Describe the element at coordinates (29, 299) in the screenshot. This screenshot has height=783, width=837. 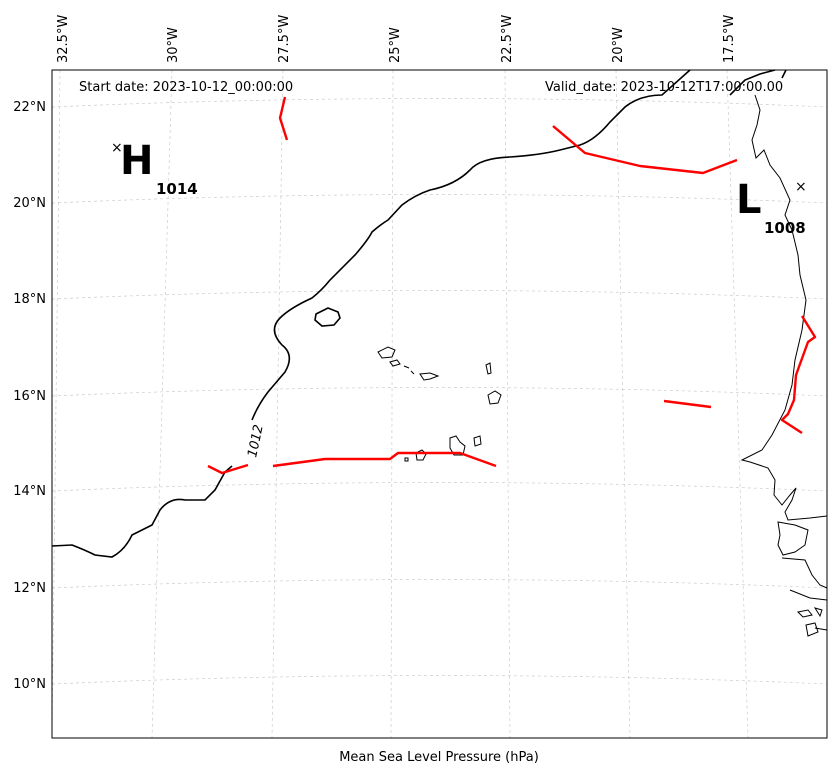
I see `lat-label: 18°N` at that location.